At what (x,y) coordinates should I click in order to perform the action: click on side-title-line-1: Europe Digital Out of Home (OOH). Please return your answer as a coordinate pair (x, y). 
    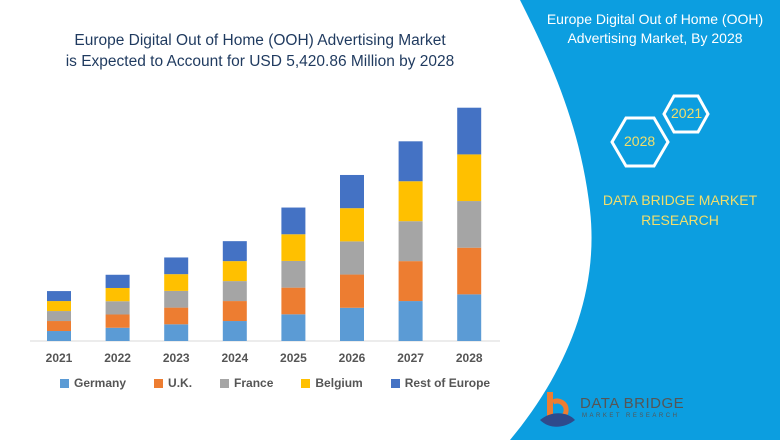
    Looking at the image, I should click on (655, 19).